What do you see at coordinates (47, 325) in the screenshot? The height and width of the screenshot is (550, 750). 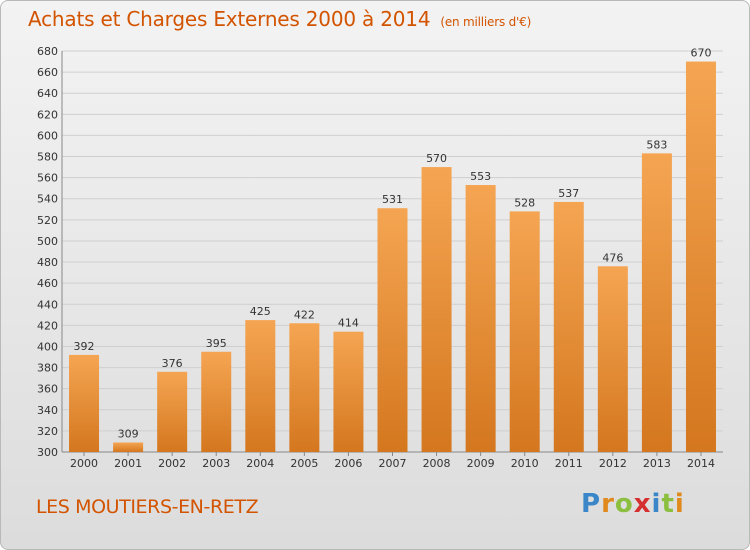 I see `y-tick-label: 420` at bounding box center [47, 325].